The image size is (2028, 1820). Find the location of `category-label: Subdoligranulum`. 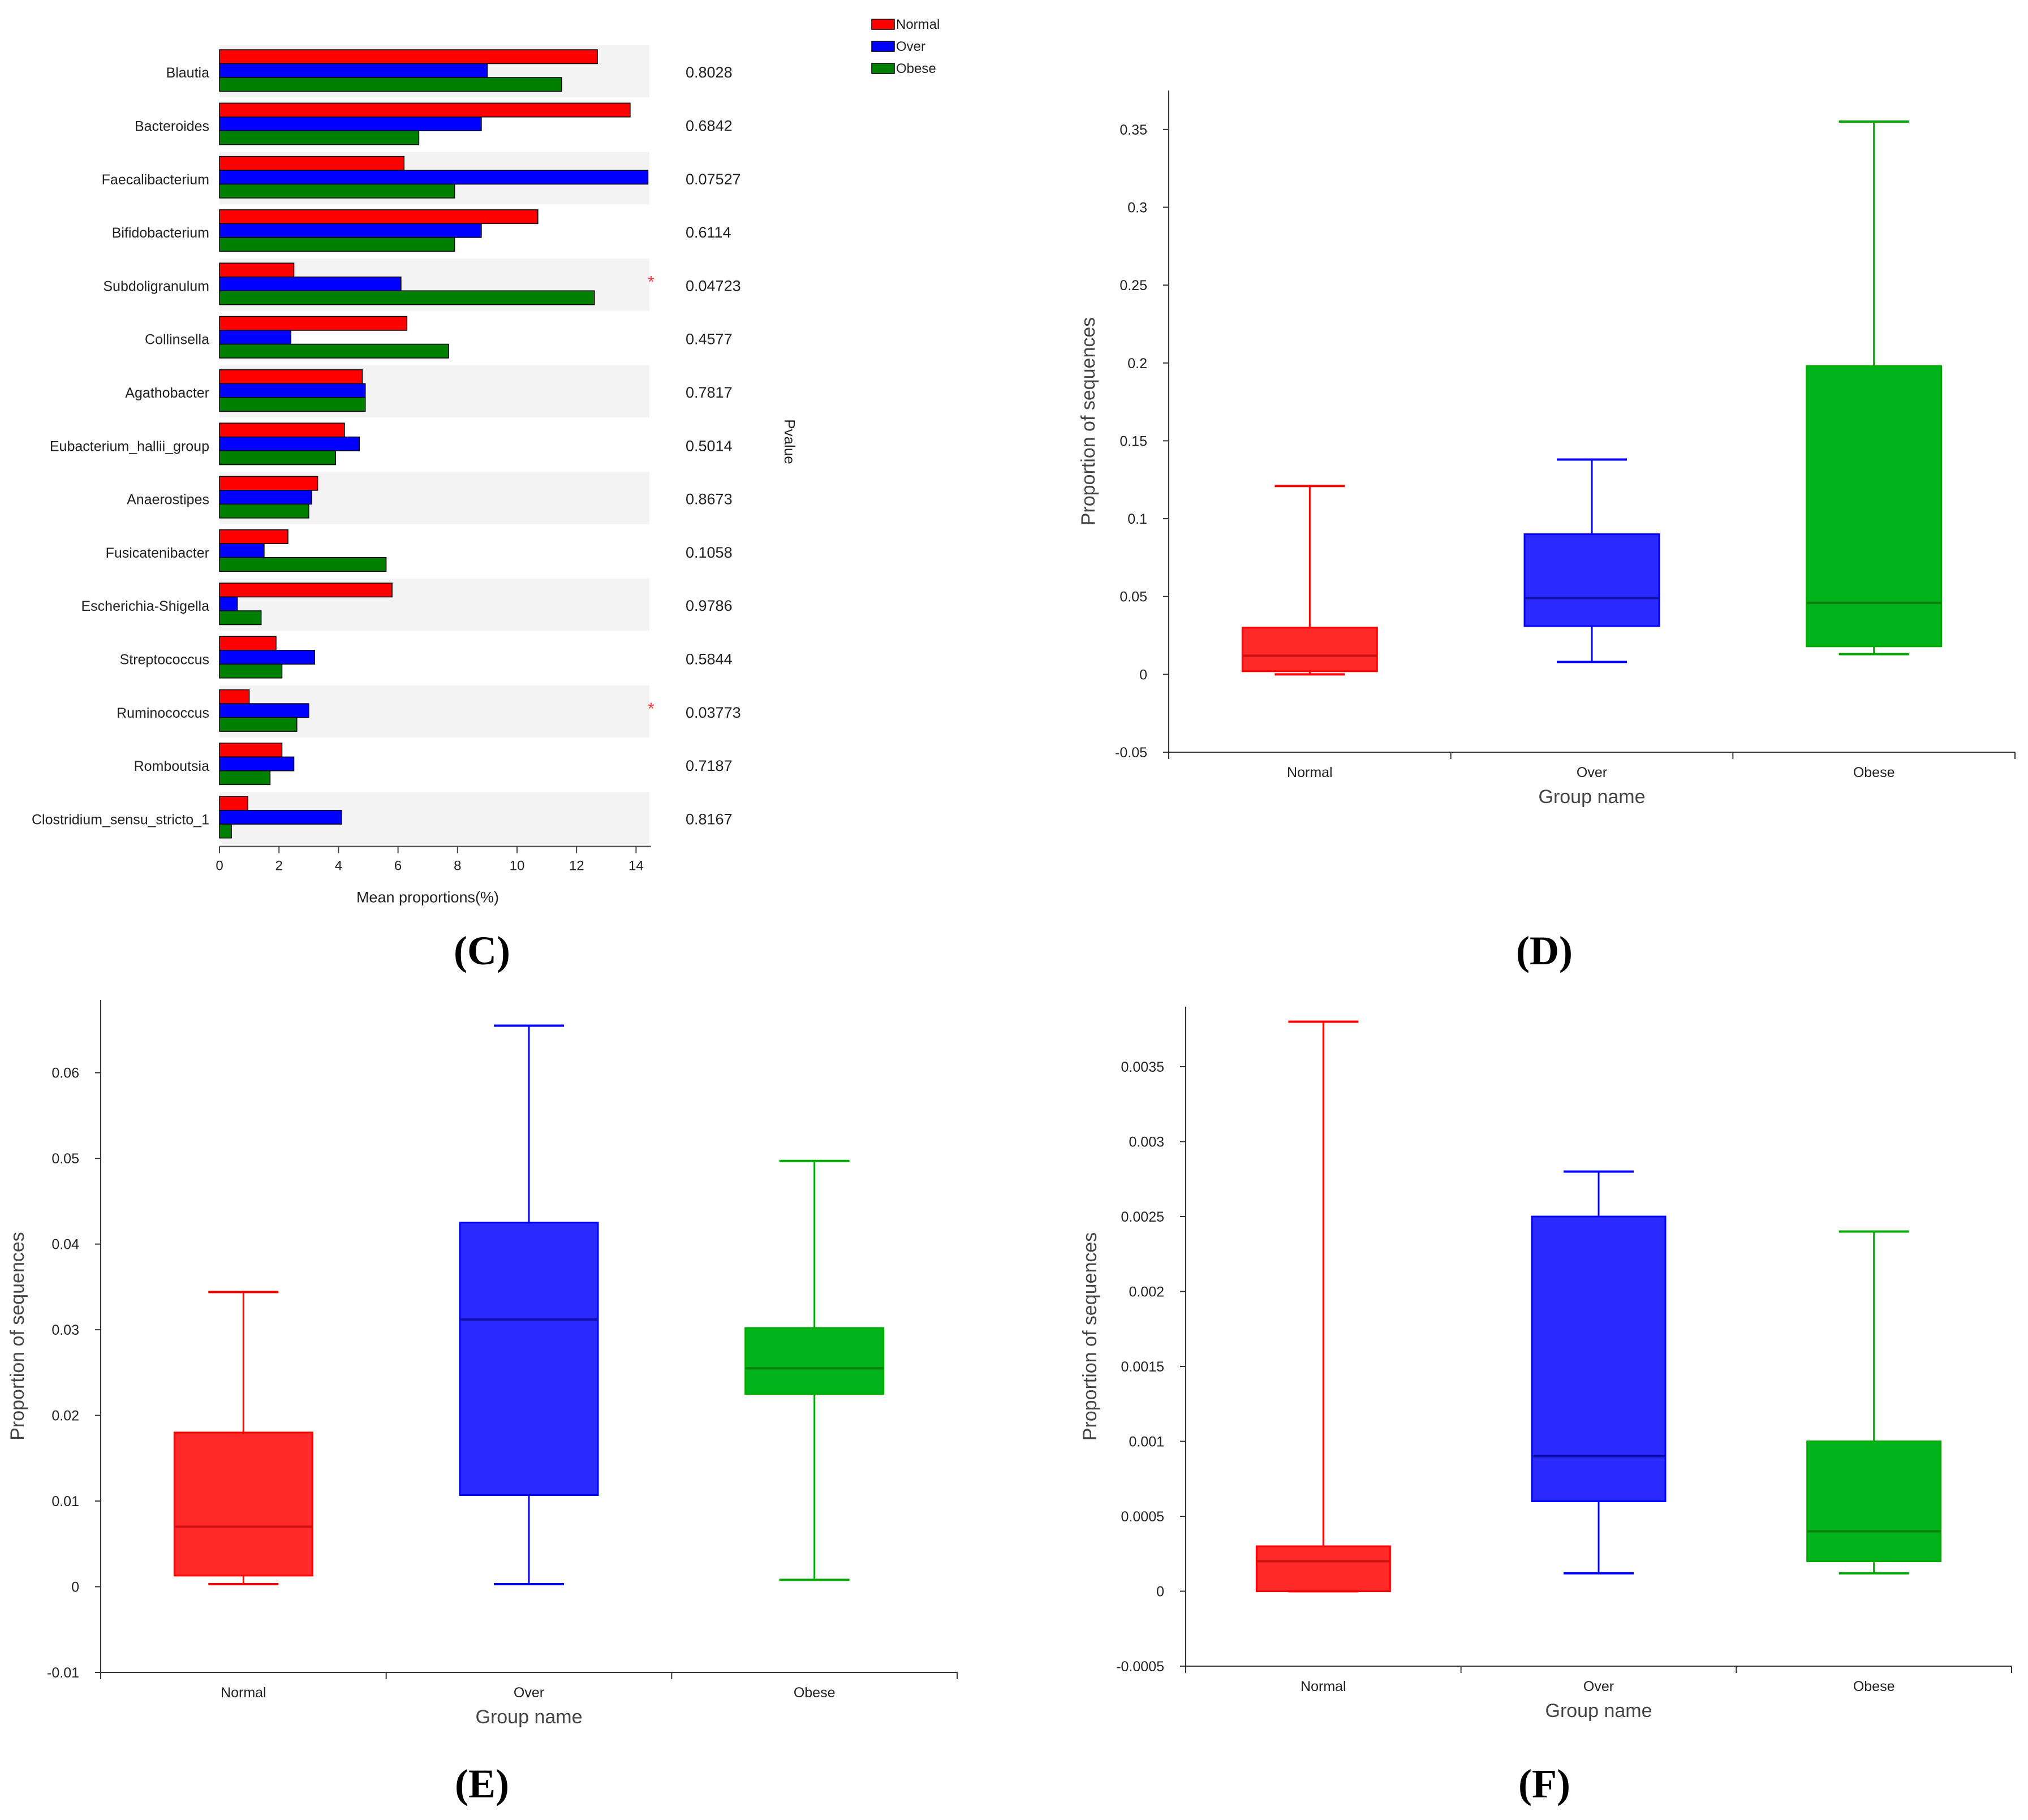

category-label: Subdoligranulum is located at coordinates (156, 286).